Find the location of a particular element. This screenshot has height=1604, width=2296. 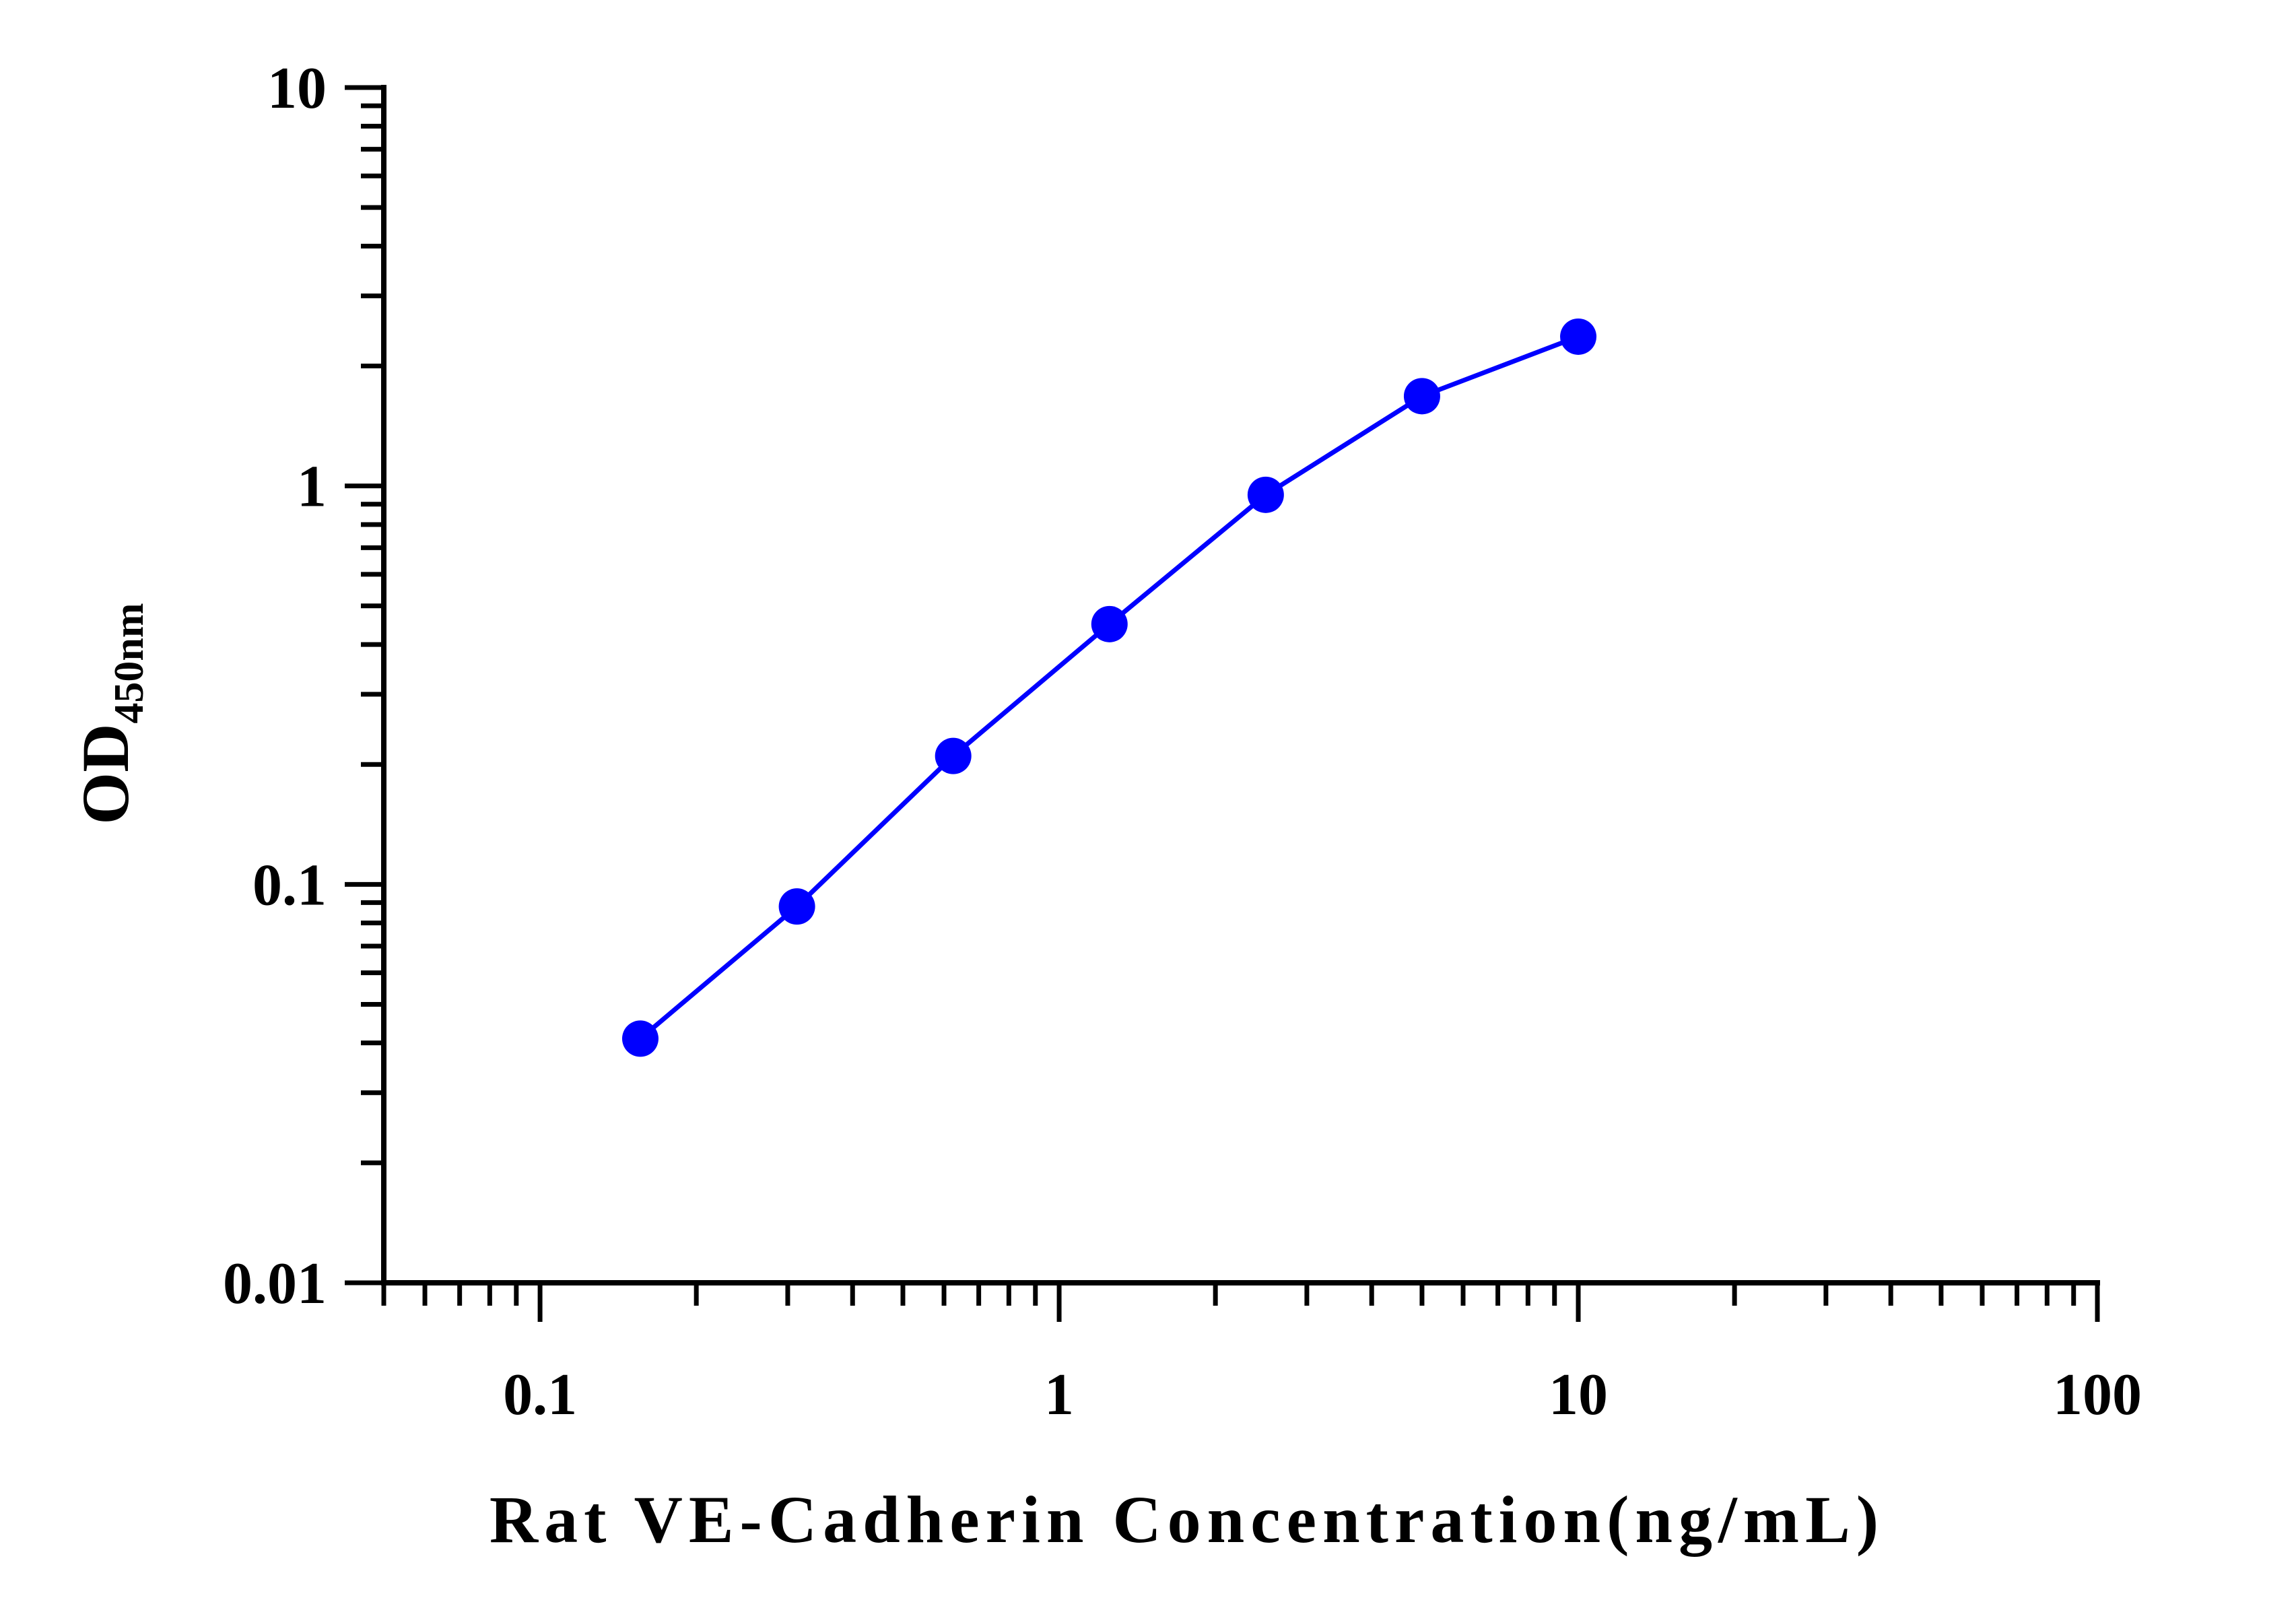

y-axis-title-main: OD is located at coordinates (106, 775).